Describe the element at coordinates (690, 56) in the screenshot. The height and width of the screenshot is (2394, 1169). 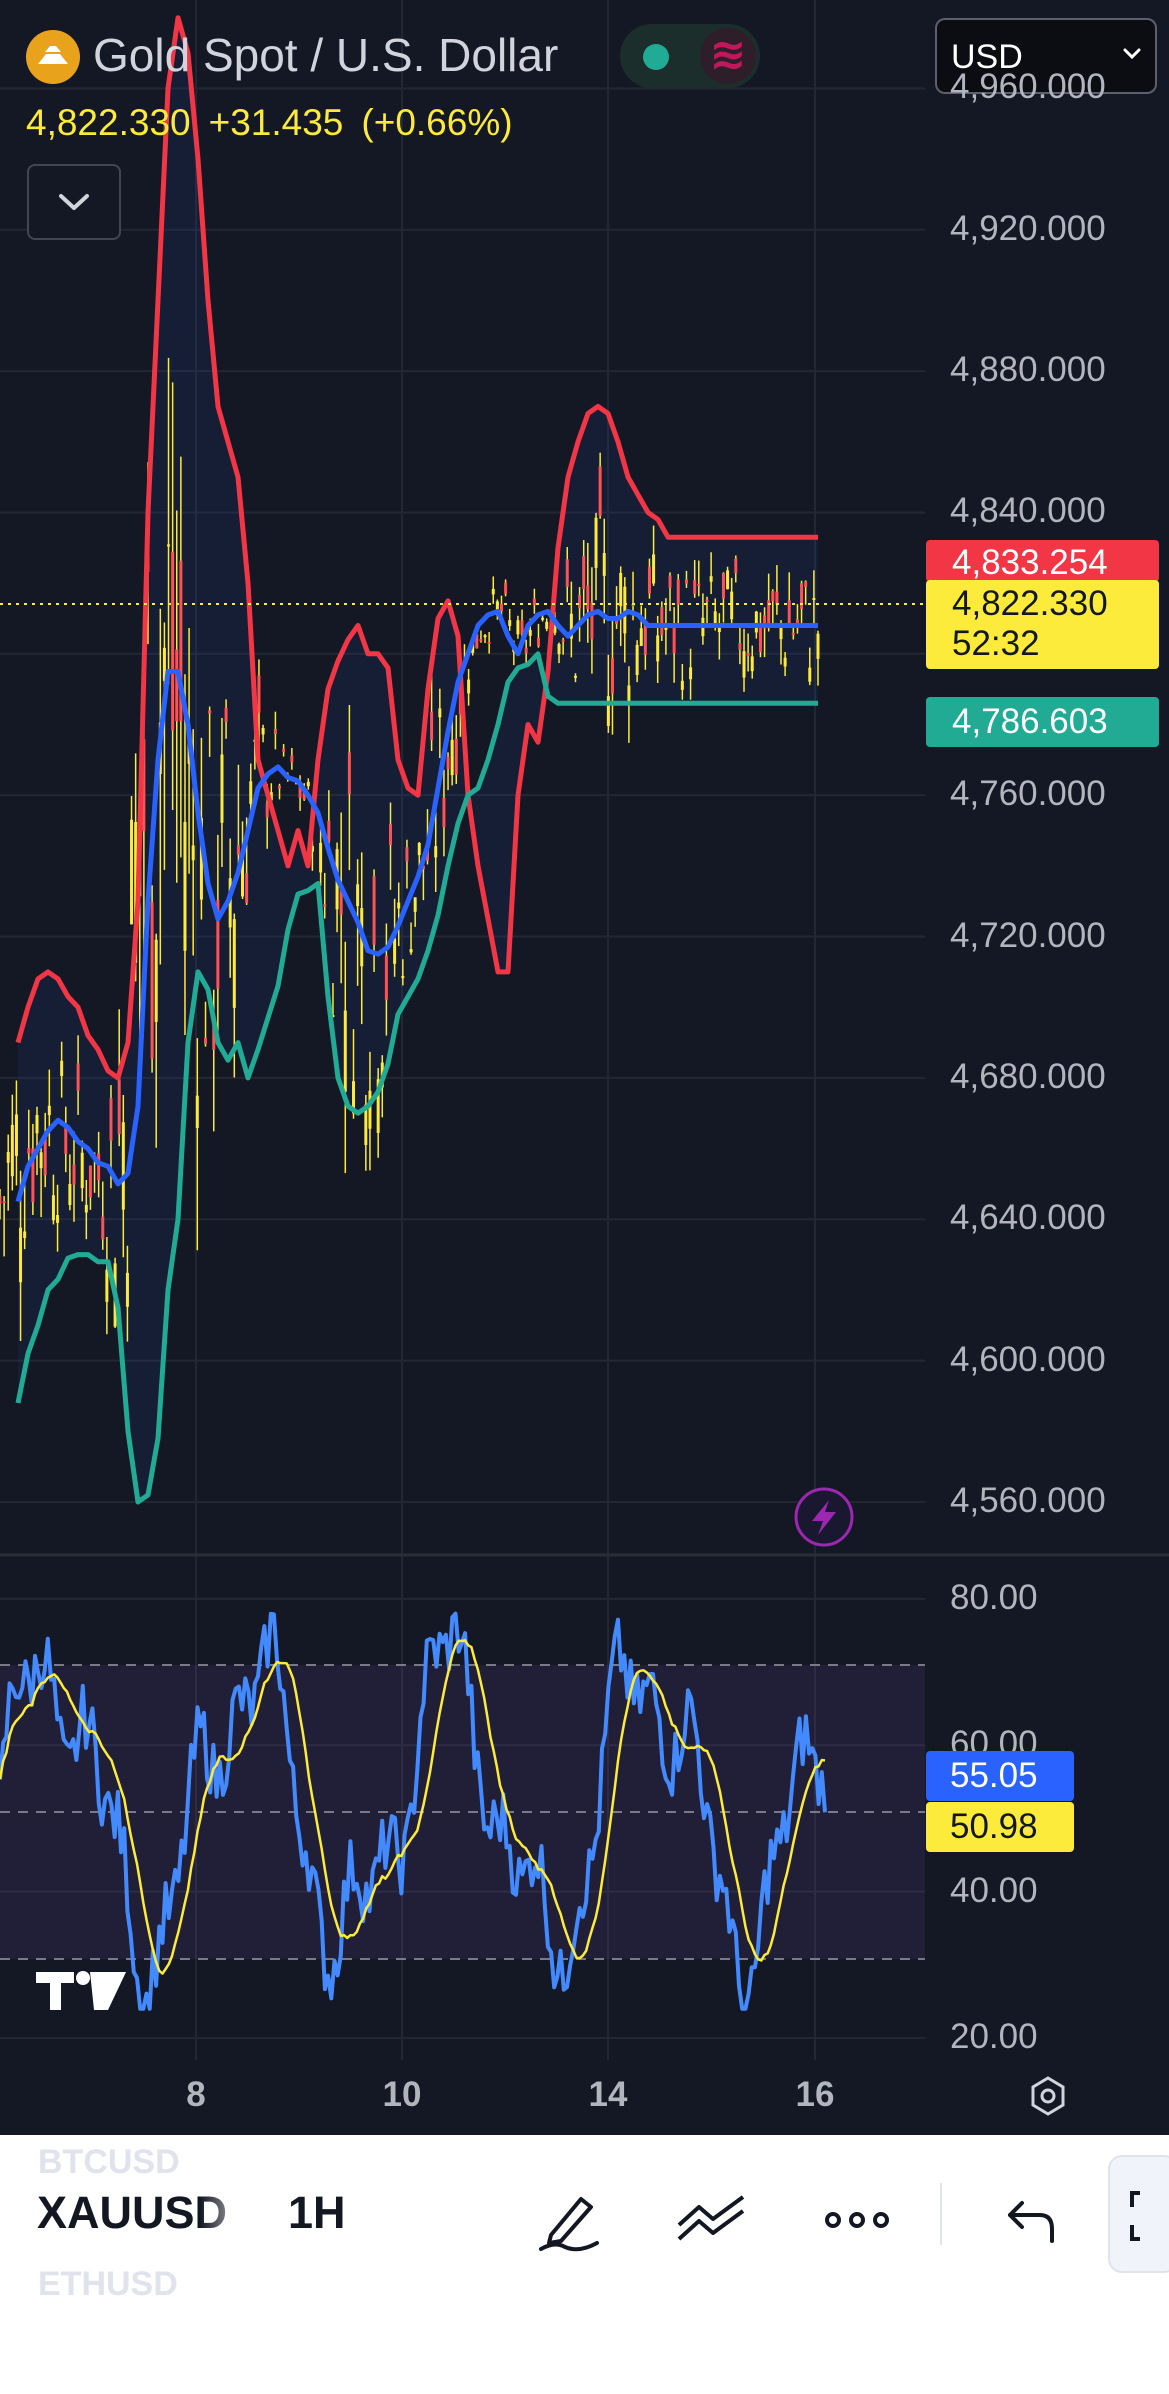
I see `market-status-indicator: ≋` at that location.